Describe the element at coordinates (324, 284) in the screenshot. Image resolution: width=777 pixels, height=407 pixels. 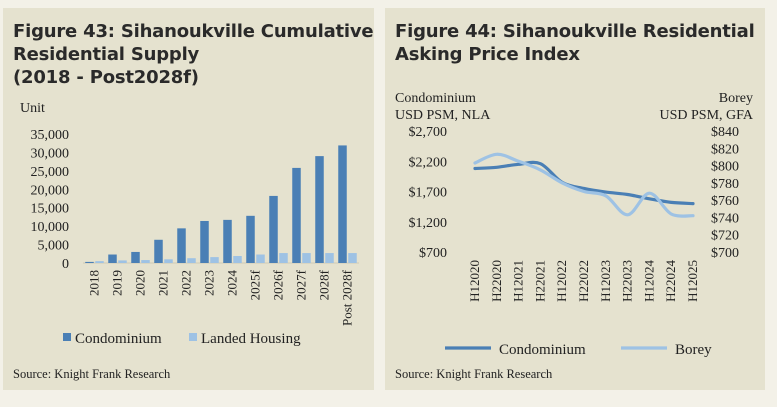
I see `x-tick-label: 2028f` at that location.